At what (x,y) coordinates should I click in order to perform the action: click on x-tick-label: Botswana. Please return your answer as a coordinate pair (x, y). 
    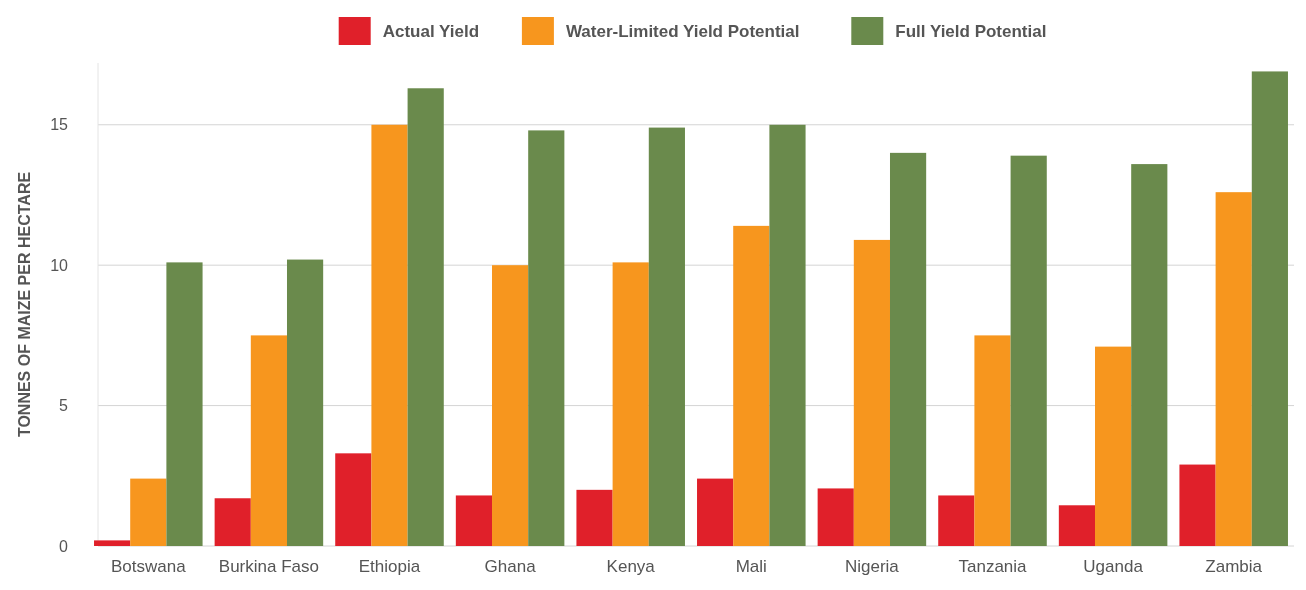
    Looking at the image, I should click on (148, 566).